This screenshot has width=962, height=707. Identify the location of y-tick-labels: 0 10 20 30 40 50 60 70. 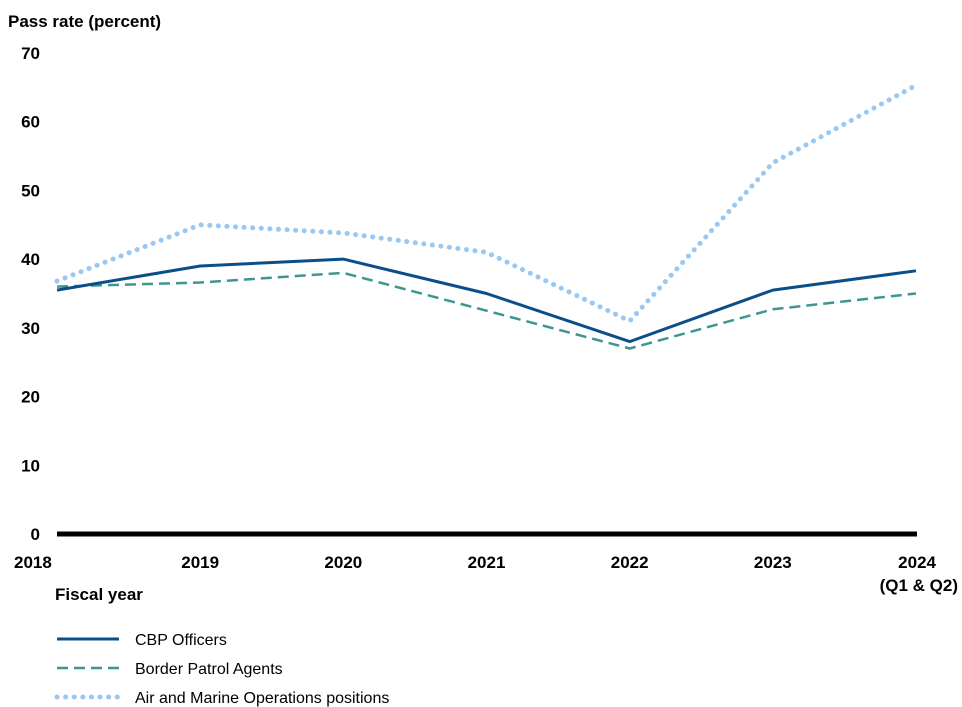
(30, 294).